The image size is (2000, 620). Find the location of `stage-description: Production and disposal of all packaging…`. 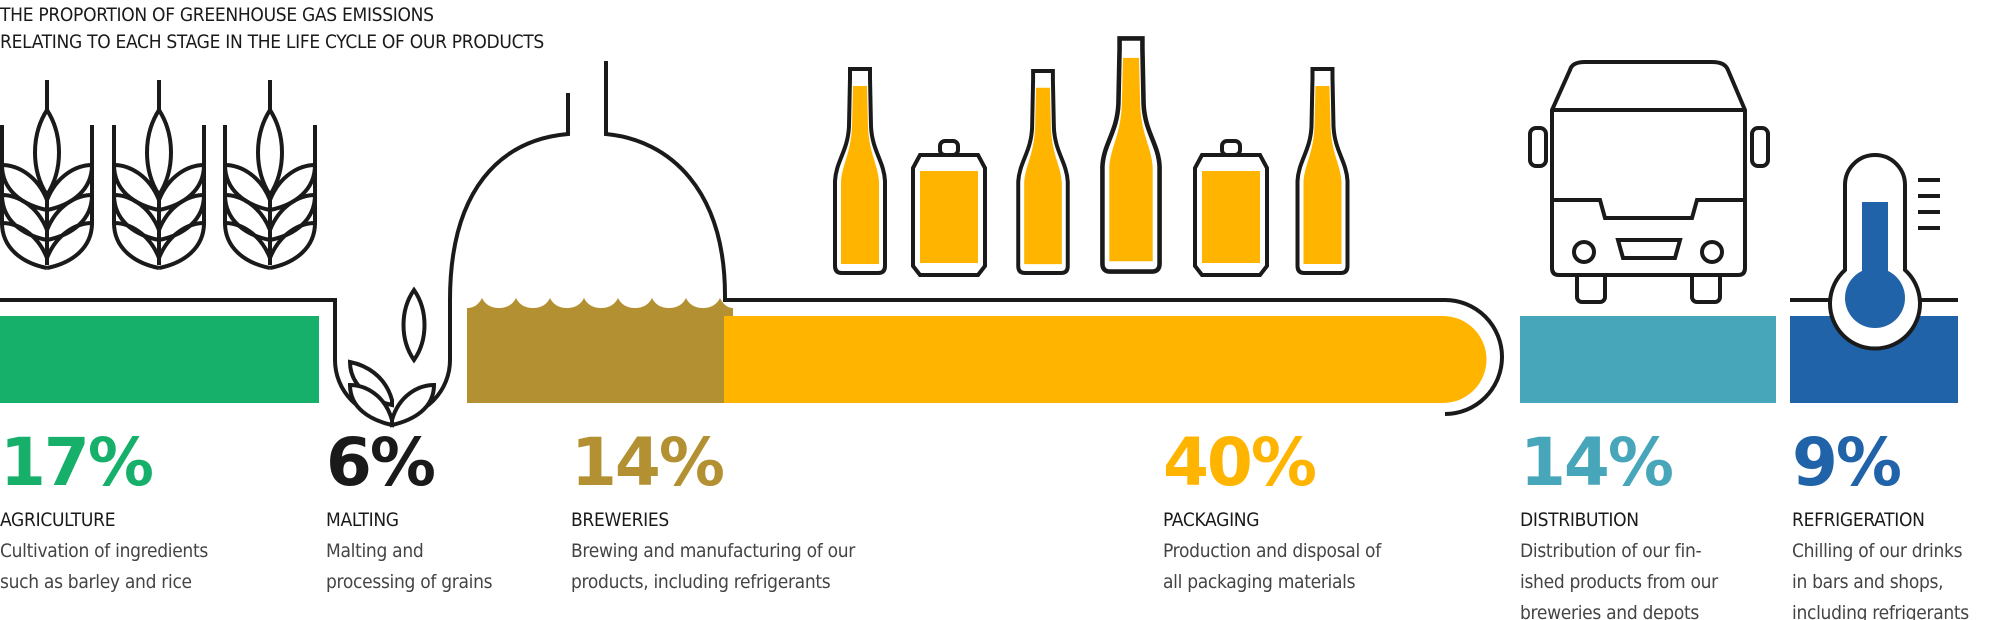

stage-description: Production and disposal of all packaging… is located at coordinates (1272, 566).